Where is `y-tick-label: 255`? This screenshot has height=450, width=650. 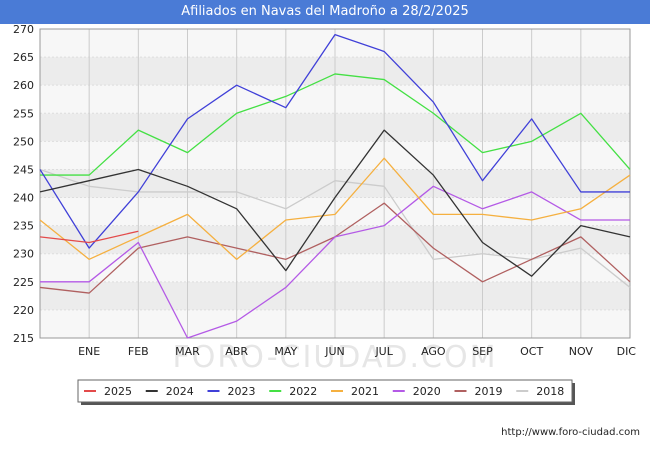
y-tick-label: 255 is located at coordinates (23, 113).